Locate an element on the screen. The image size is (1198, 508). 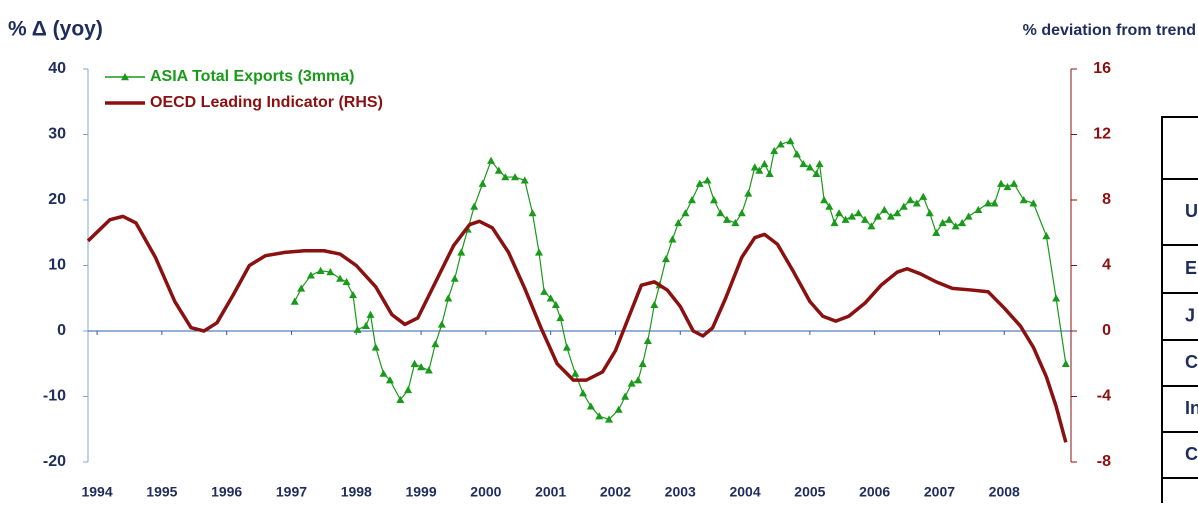
legend-label: ASIA Total Exports (3mma) is located at coordinates (252, 76).